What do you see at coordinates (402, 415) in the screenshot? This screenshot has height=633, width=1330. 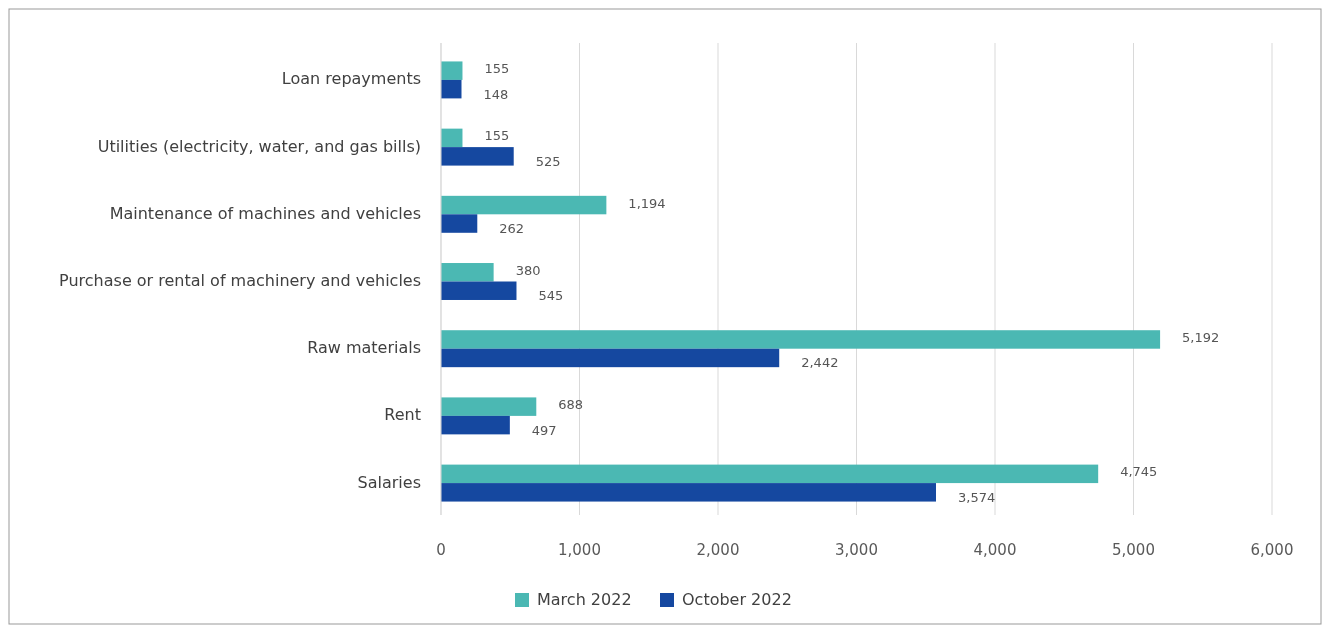 I see `y-tick-label: Rent` at bounding box center [402, 415].